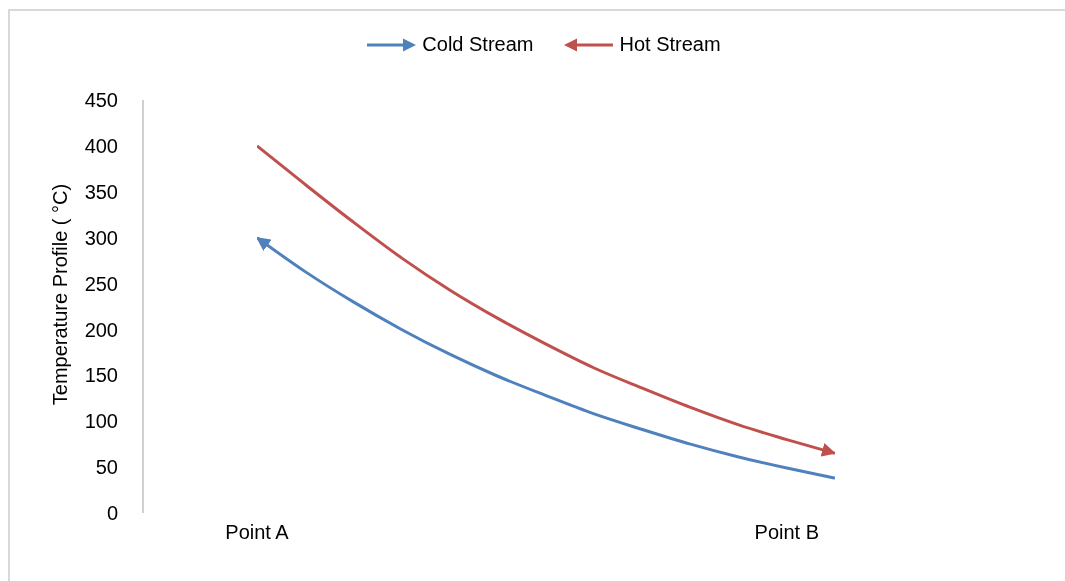 This screenshot has width=1065, height=581. I want to click on y-tick-label: 400, so click(101, 145).